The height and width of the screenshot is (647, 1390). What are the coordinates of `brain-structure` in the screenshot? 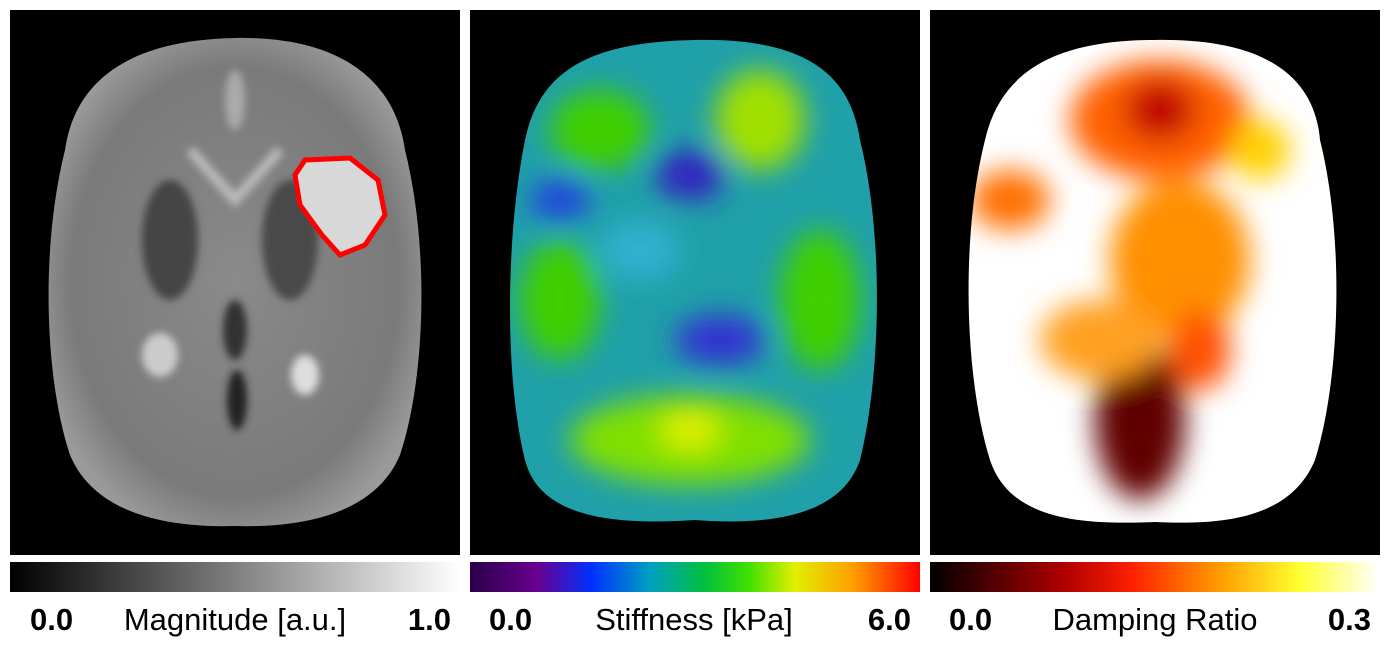 It's located at (230, 250).